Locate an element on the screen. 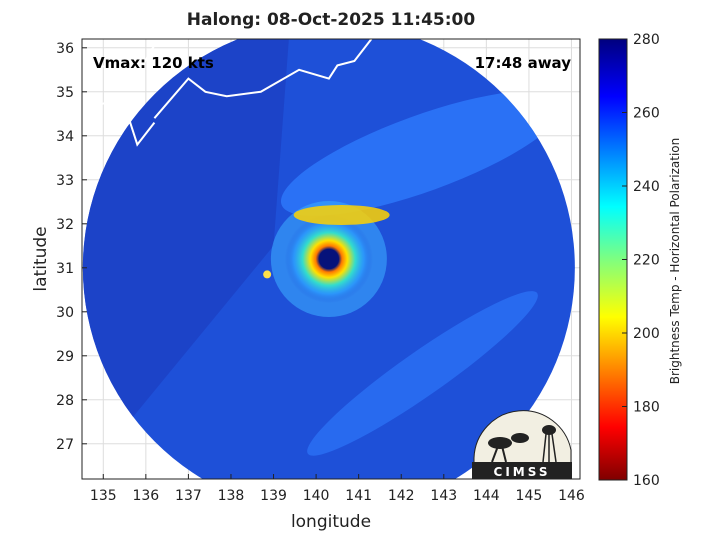 This screenshot has width=720, height=540. convective-cell is located at coordinates (267, 274).